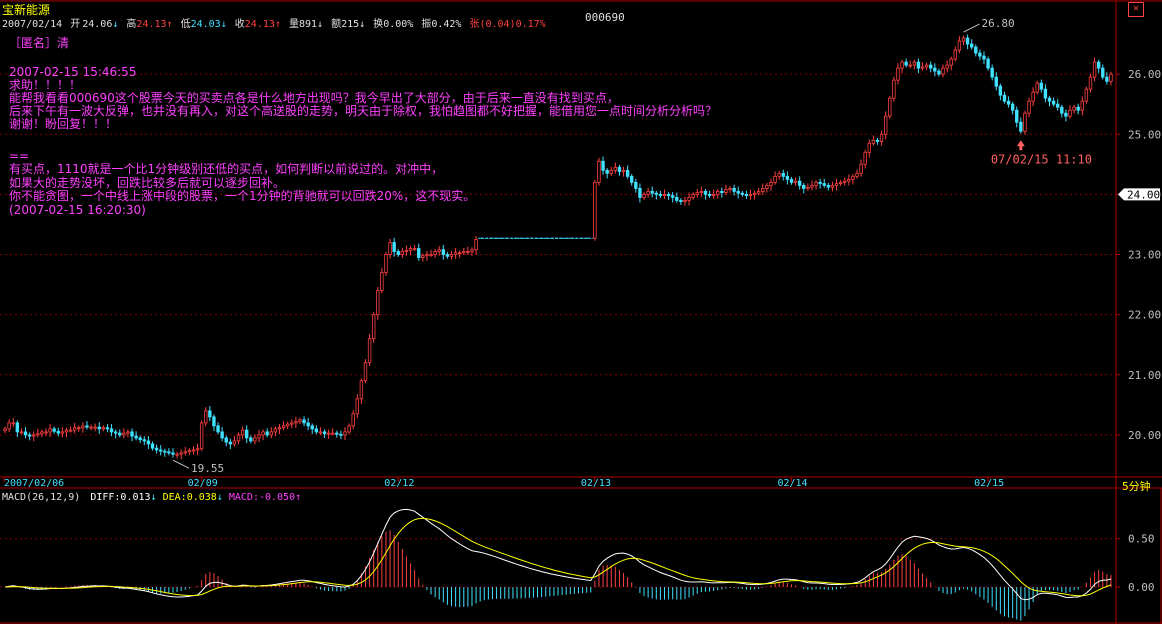 This screenshot has width=1162, height=624. What do you see at coordinates (426, 24) in the screenshot?
I see `info-amp-label: 振` at bounding box center [426, 24].